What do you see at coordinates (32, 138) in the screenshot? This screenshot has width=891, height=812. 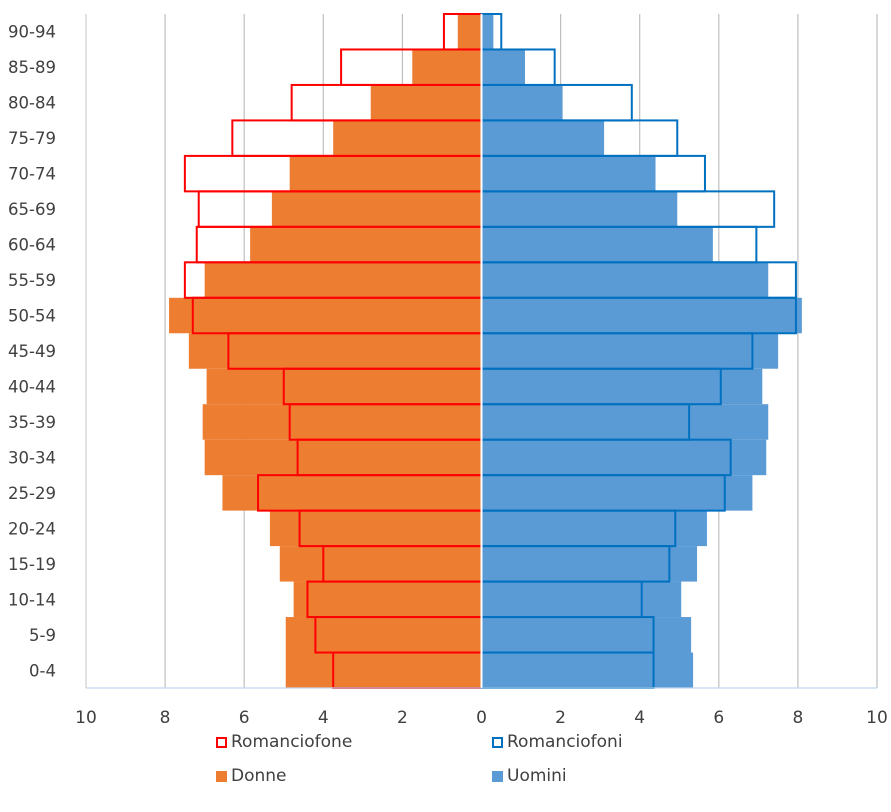 I see `y-tick-label: 75-79` at bounding box center [32, 138].